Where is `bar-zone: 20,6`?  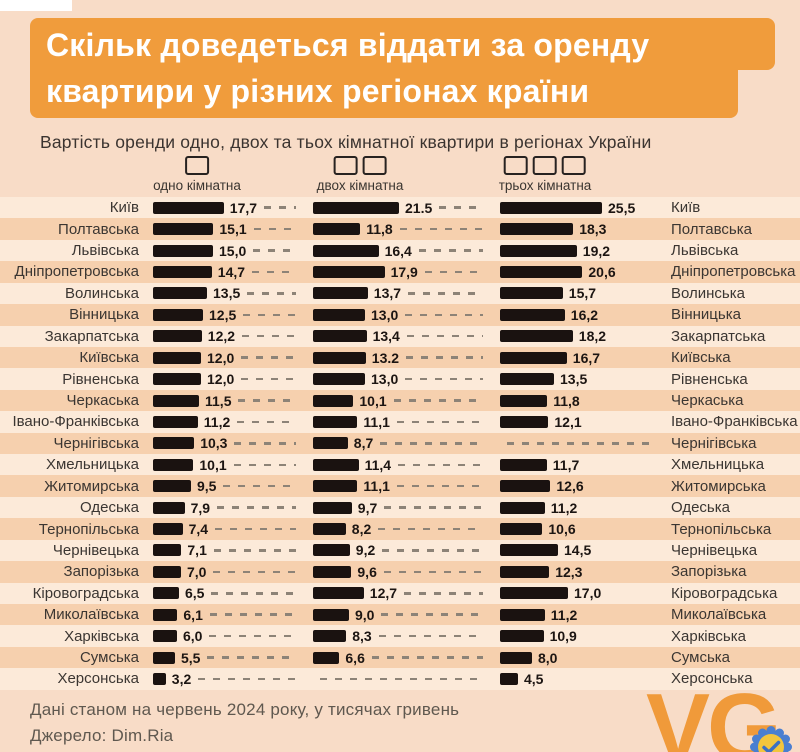 bar-zone: 20,6 is located at coordinates (578, 272).